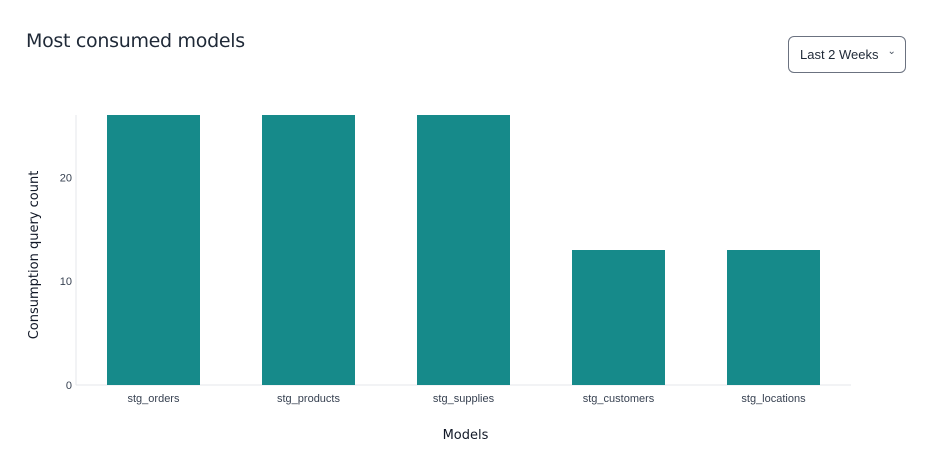 Image resolution: width=935 pixels, height=471 pixels. I want to click on x-tick-label: stg_products, so click(308, 399).